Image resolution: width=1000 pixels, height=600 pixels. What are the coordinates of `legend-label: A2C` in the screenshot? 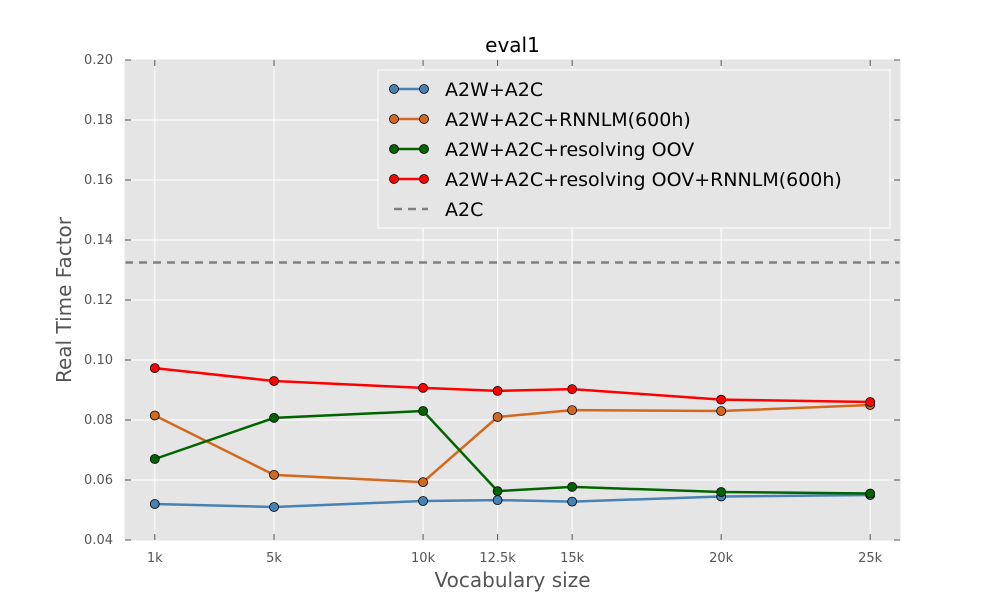 It's located at (464, 210).